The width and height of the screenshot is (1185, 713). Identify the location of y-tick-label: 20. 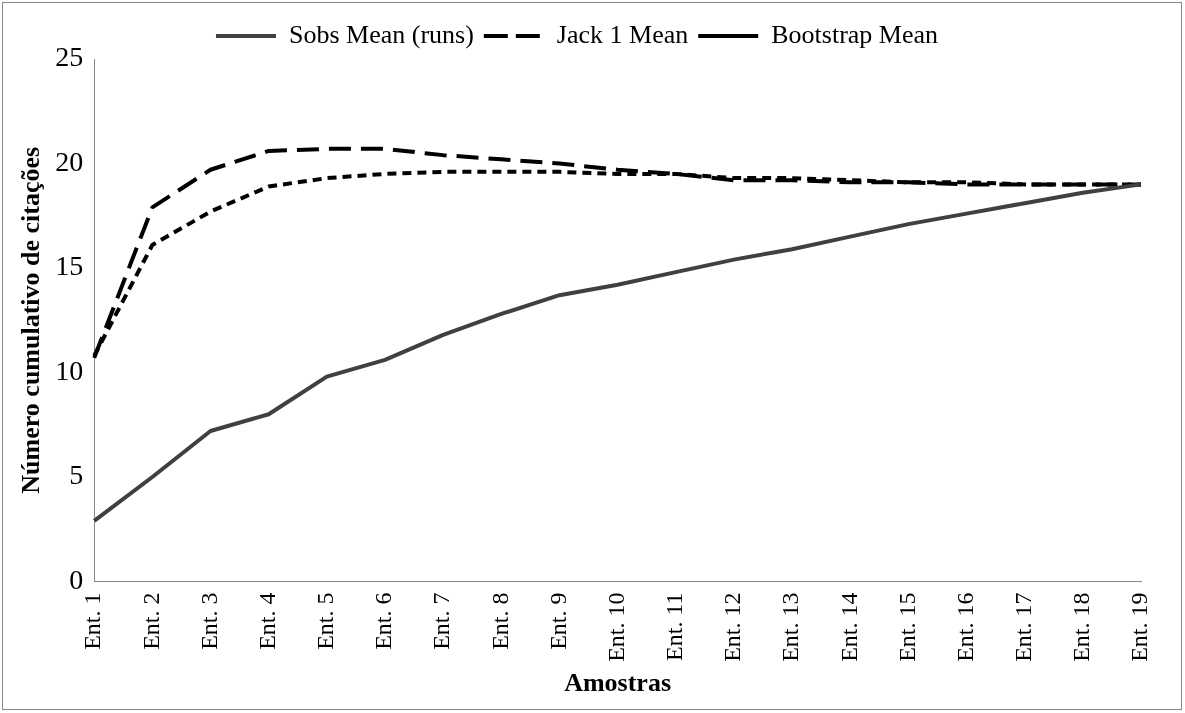
(69, 161).